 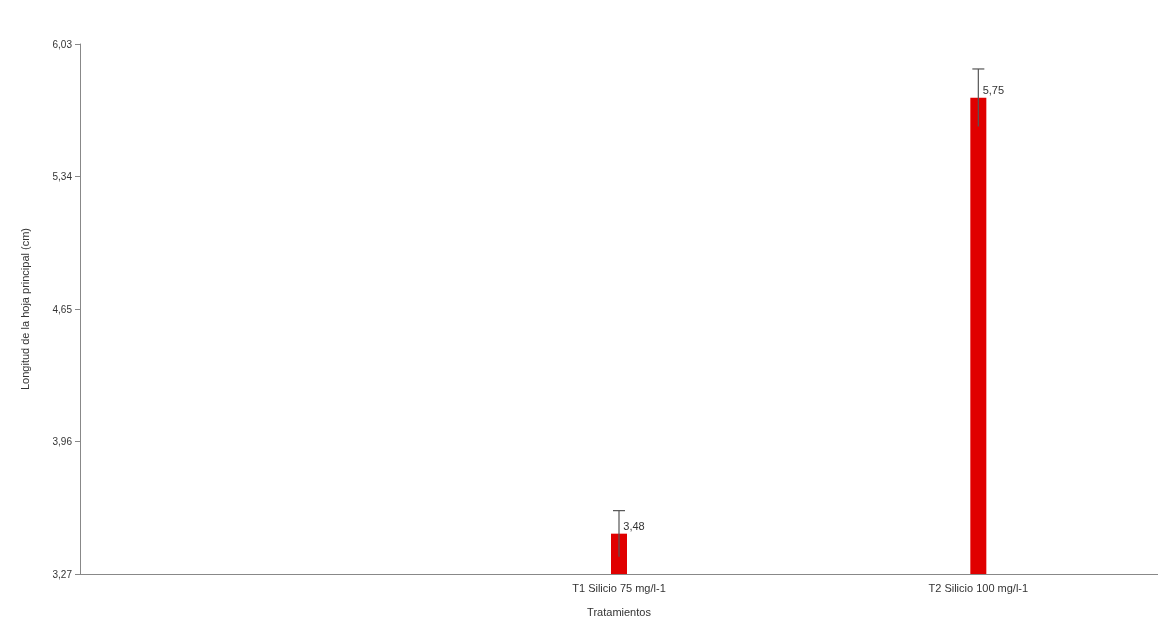 I want to click on data-label: 5,75, so click(x=993, y=90).